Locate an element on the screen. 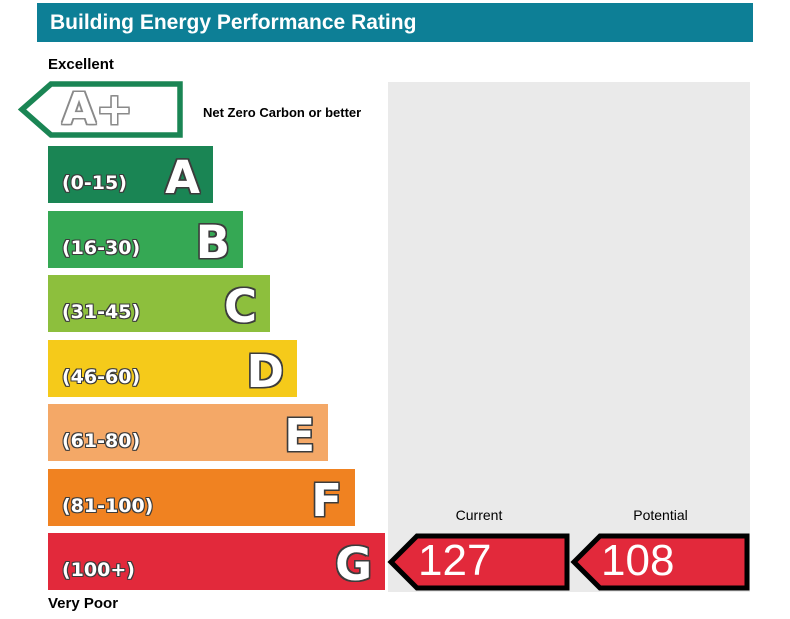 Image resolution: width=790 pixels, height=619 pixels. chart-title-bar: Building Energy Performance Rating is located at coordinates (395, 22).